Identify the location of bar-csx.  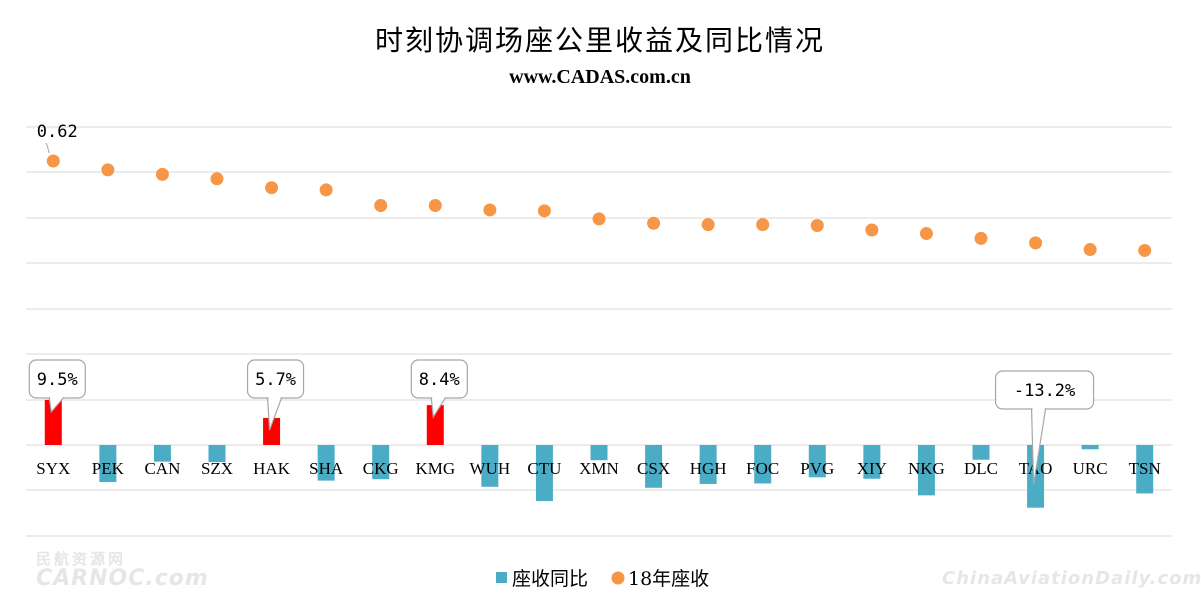
(654, 466).